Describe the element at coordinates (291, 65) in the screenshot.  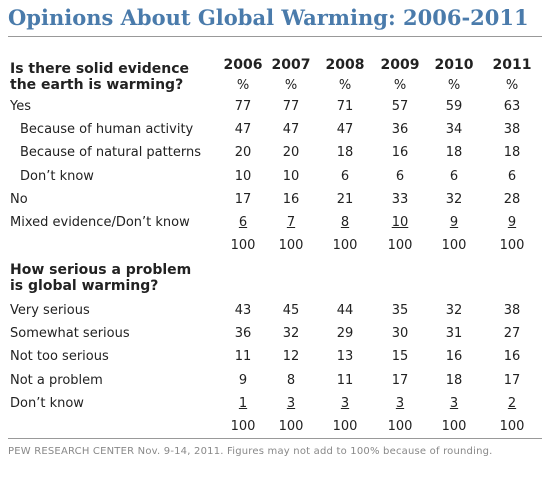
I see `year-header: 2007` at that location.